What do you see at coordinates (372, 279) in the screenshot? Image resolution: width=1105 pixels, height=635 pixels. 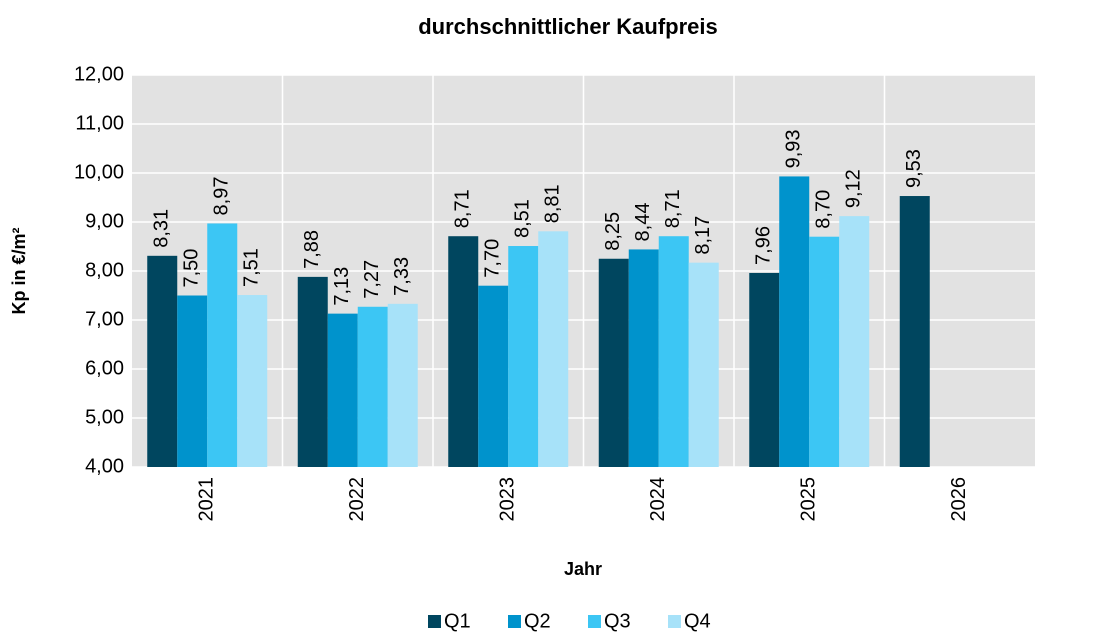 I see `value-label: 7,27` at bounding box center [372, 279].